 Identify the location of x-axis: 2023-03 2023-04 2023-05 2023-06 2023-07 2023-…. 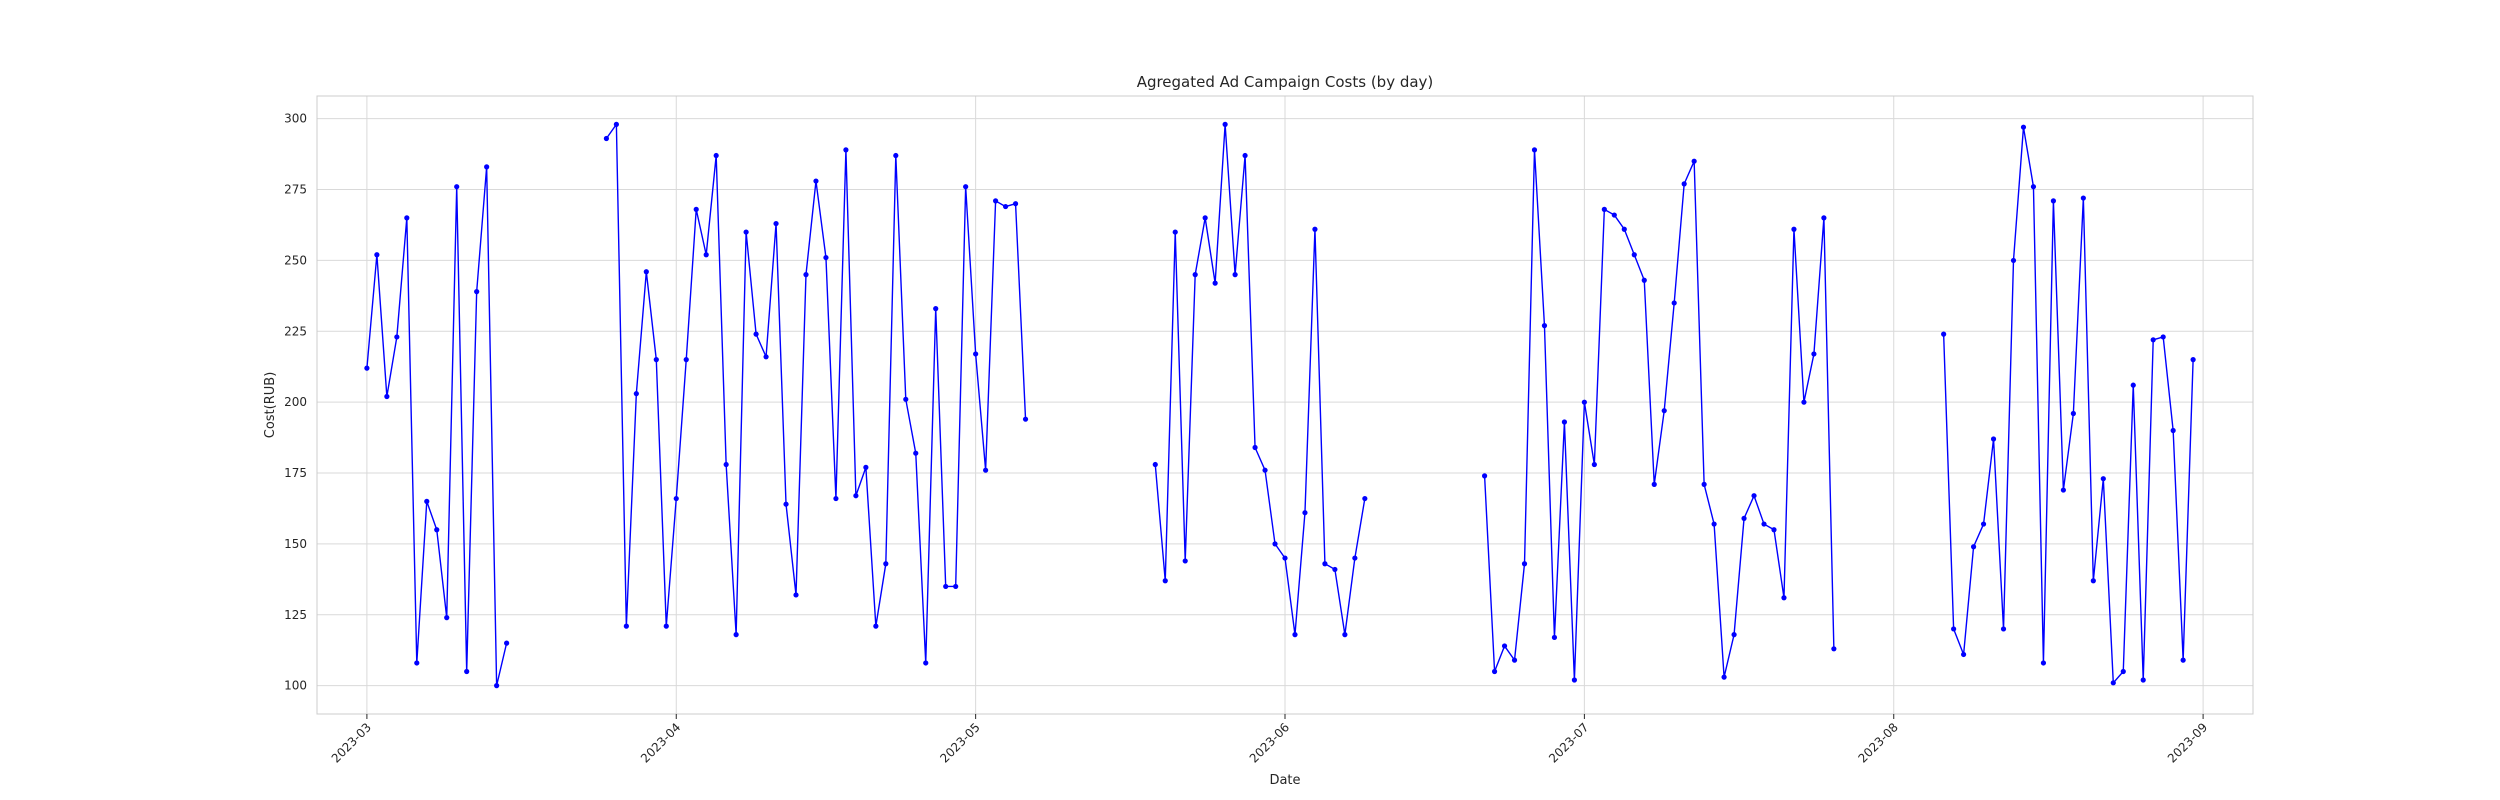
(1269, 740).